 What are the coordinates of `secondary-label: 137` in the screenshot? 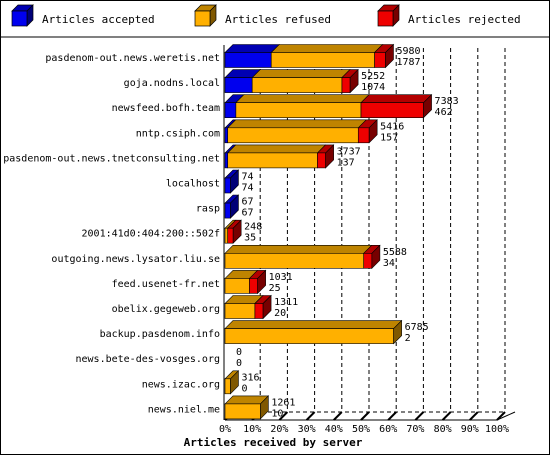 It's located at (346, 162).